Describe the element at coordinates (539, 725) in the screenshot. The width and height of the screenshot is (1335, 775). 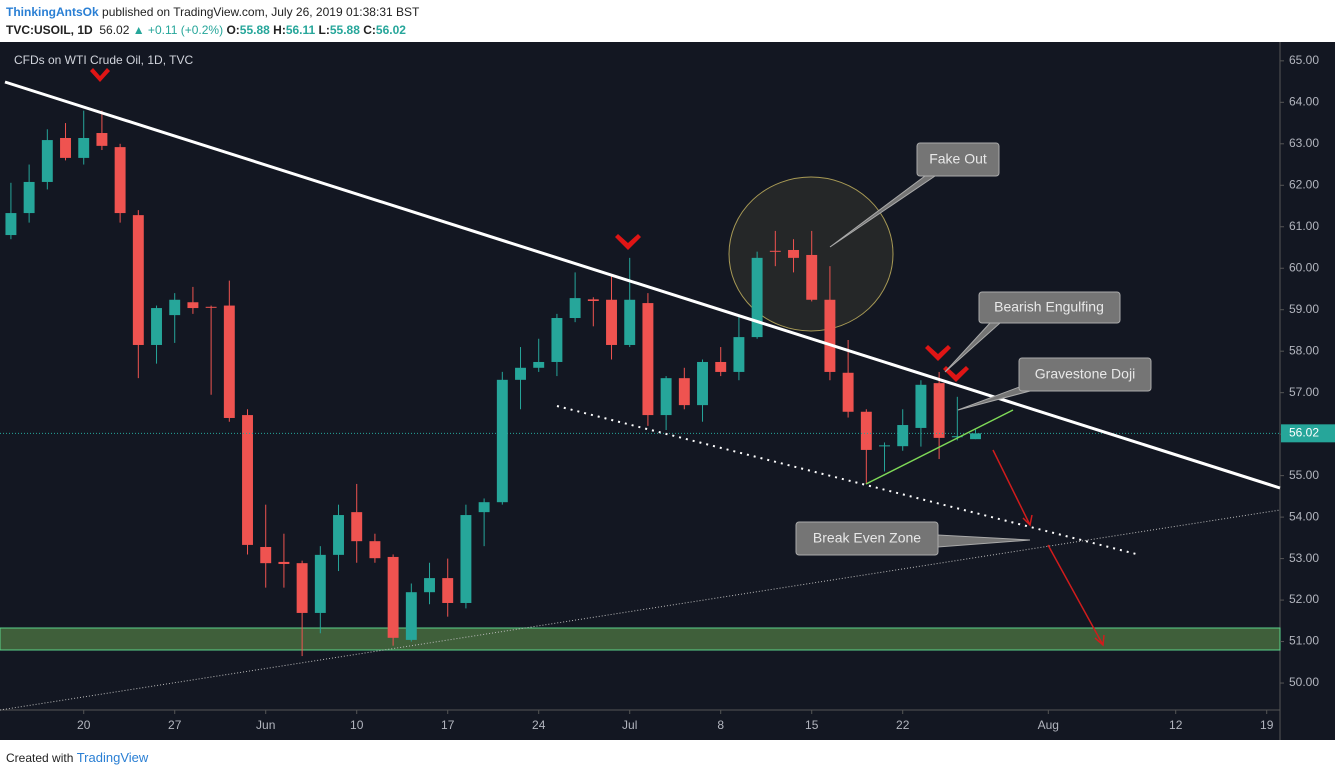
I see `x-tick-label: 24` at that location.